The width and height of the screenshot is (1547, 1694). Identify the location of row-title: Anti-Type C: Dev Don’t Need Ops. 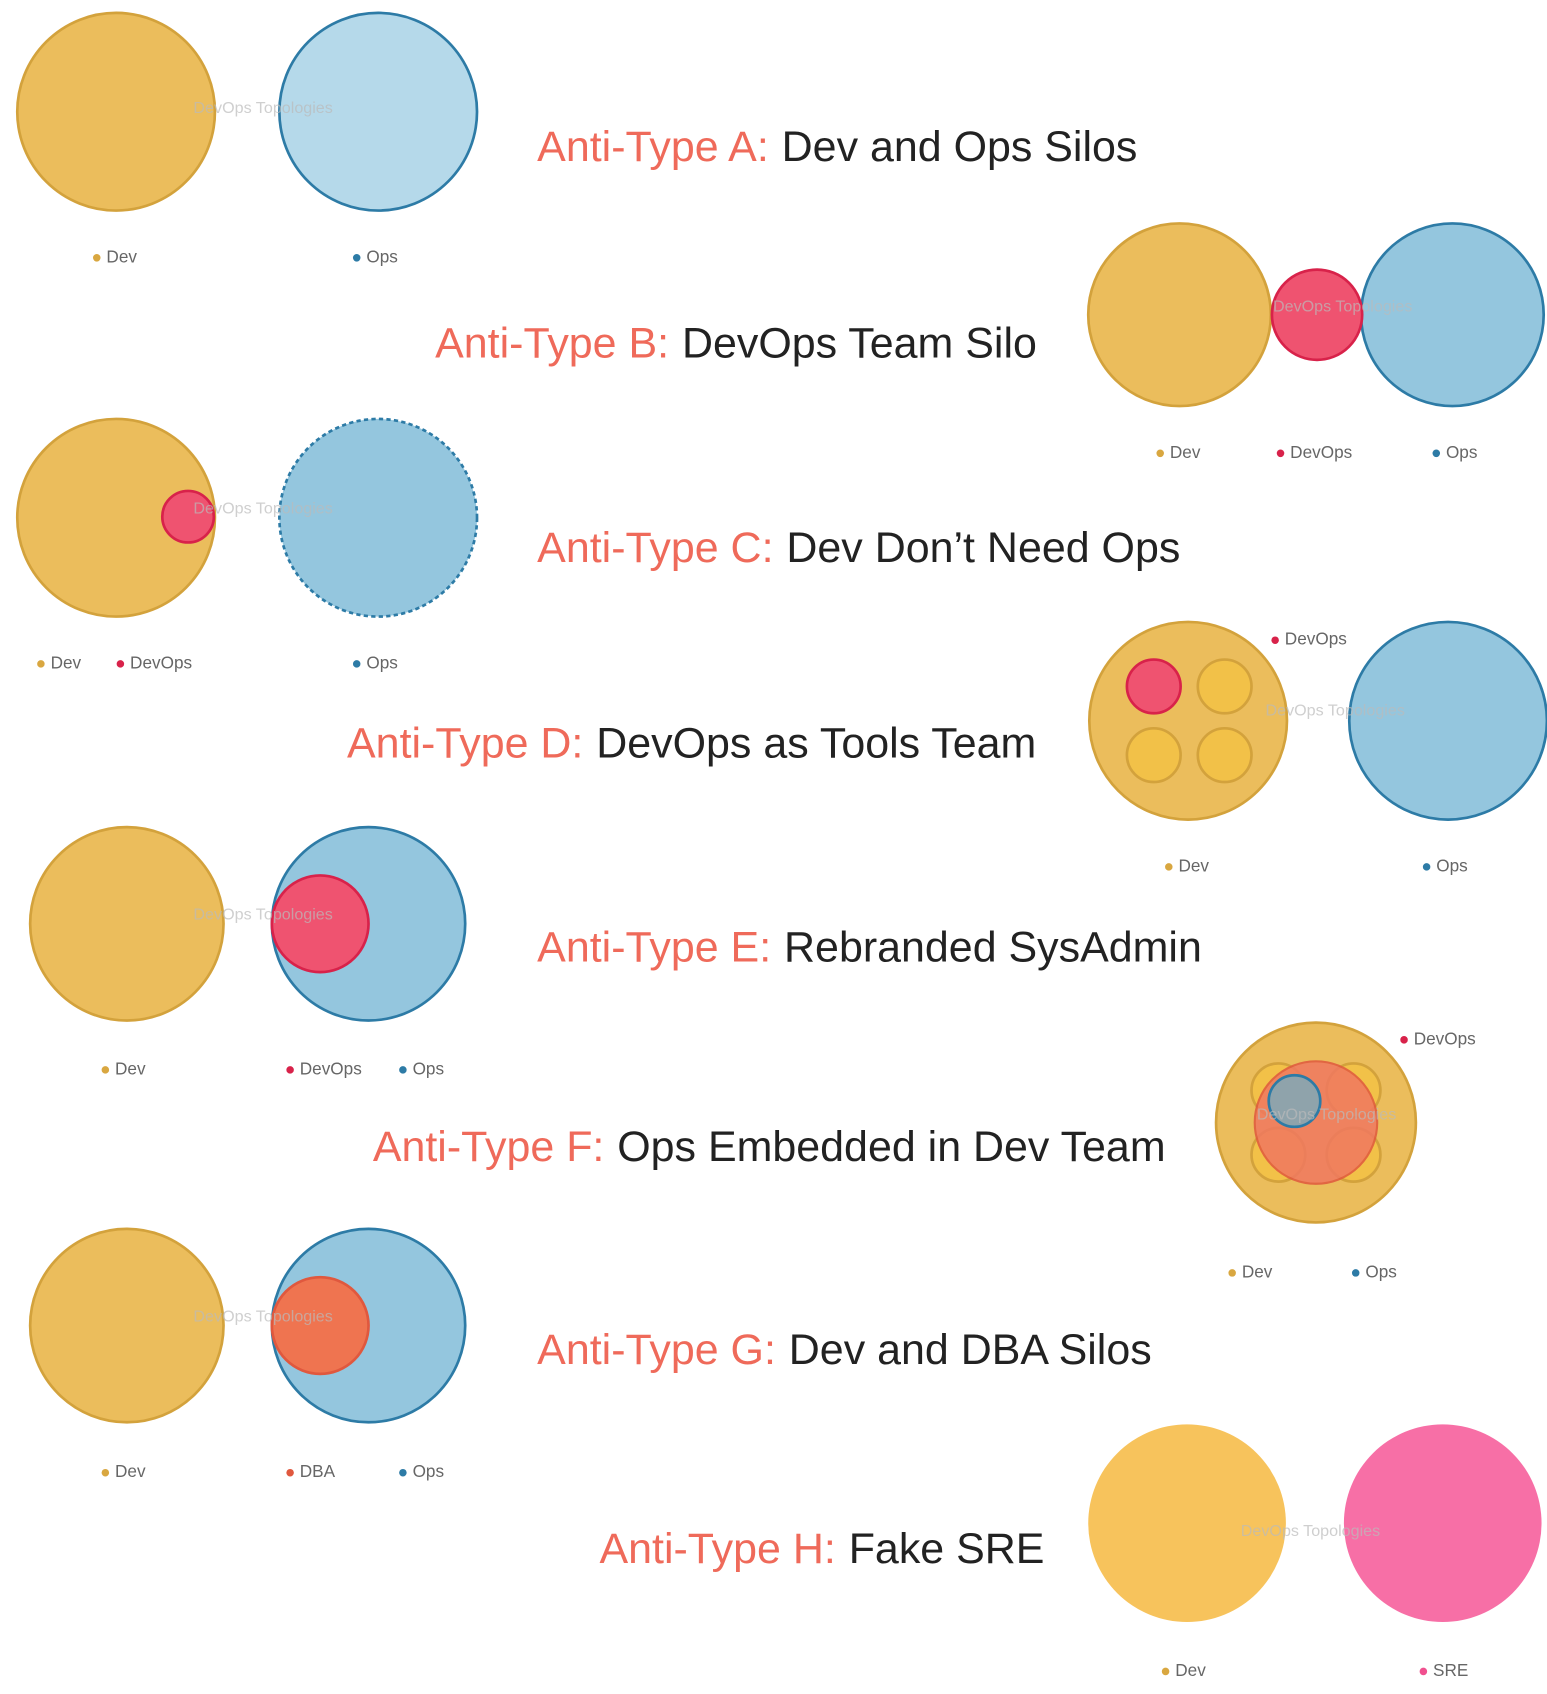
(858, 548).